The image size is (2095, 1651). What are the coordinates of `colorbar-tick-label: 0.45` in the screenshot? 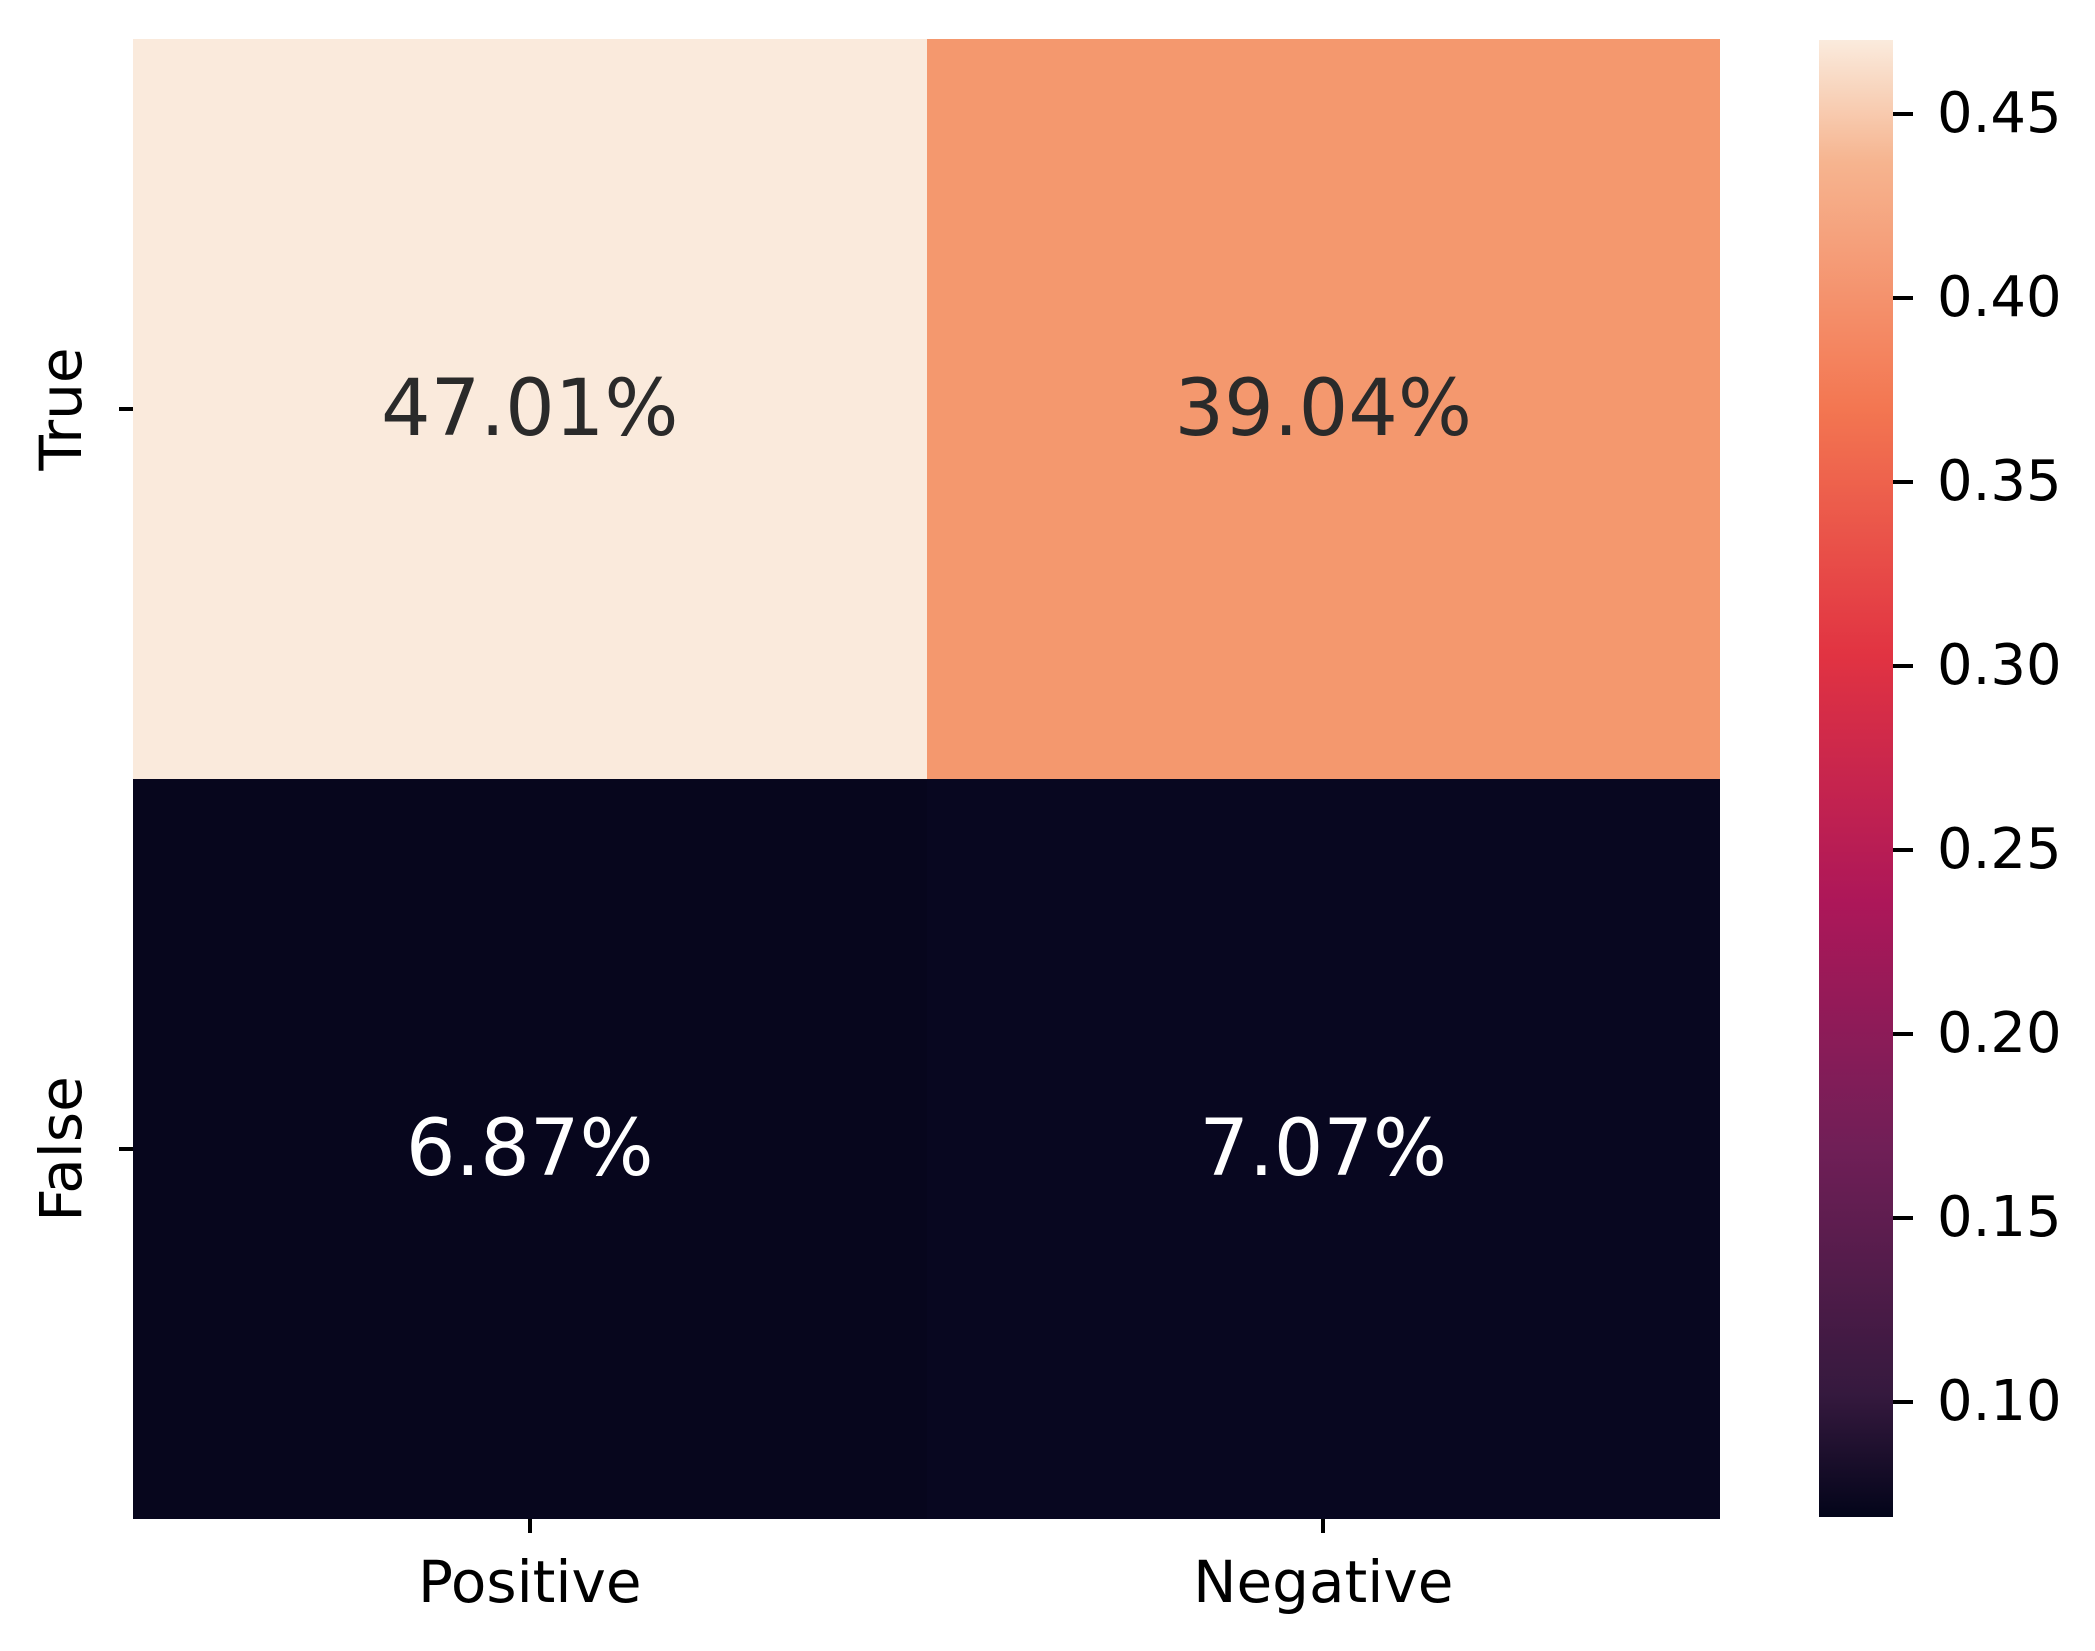 It's located at (1999, 113).